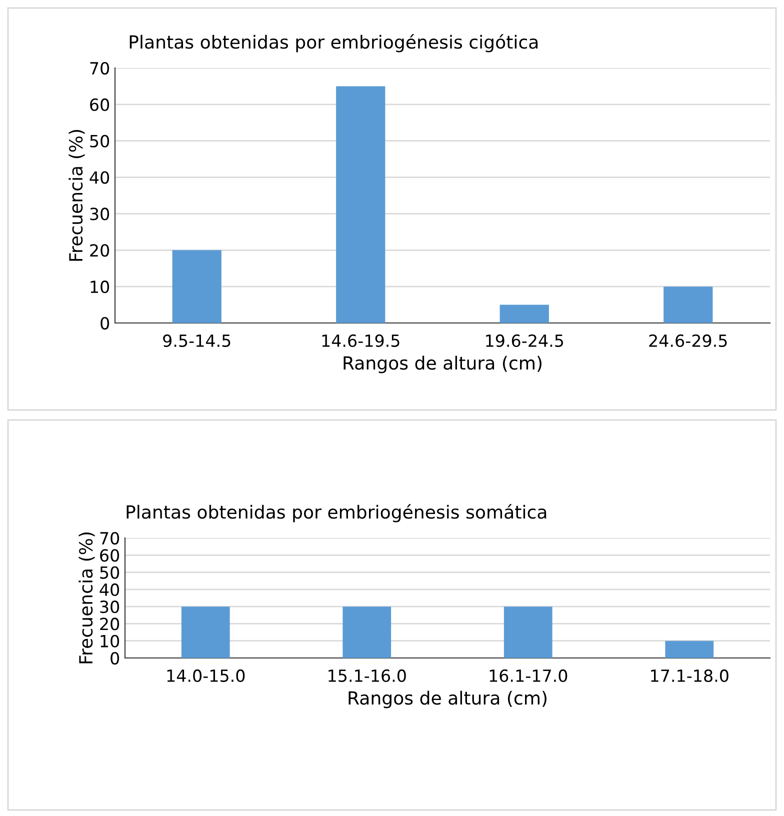  Describe the element at coordinates (336, 513) in the screenshot. I see `chart-title: Plantas obtenidas por embriogénesis somática` at that location.